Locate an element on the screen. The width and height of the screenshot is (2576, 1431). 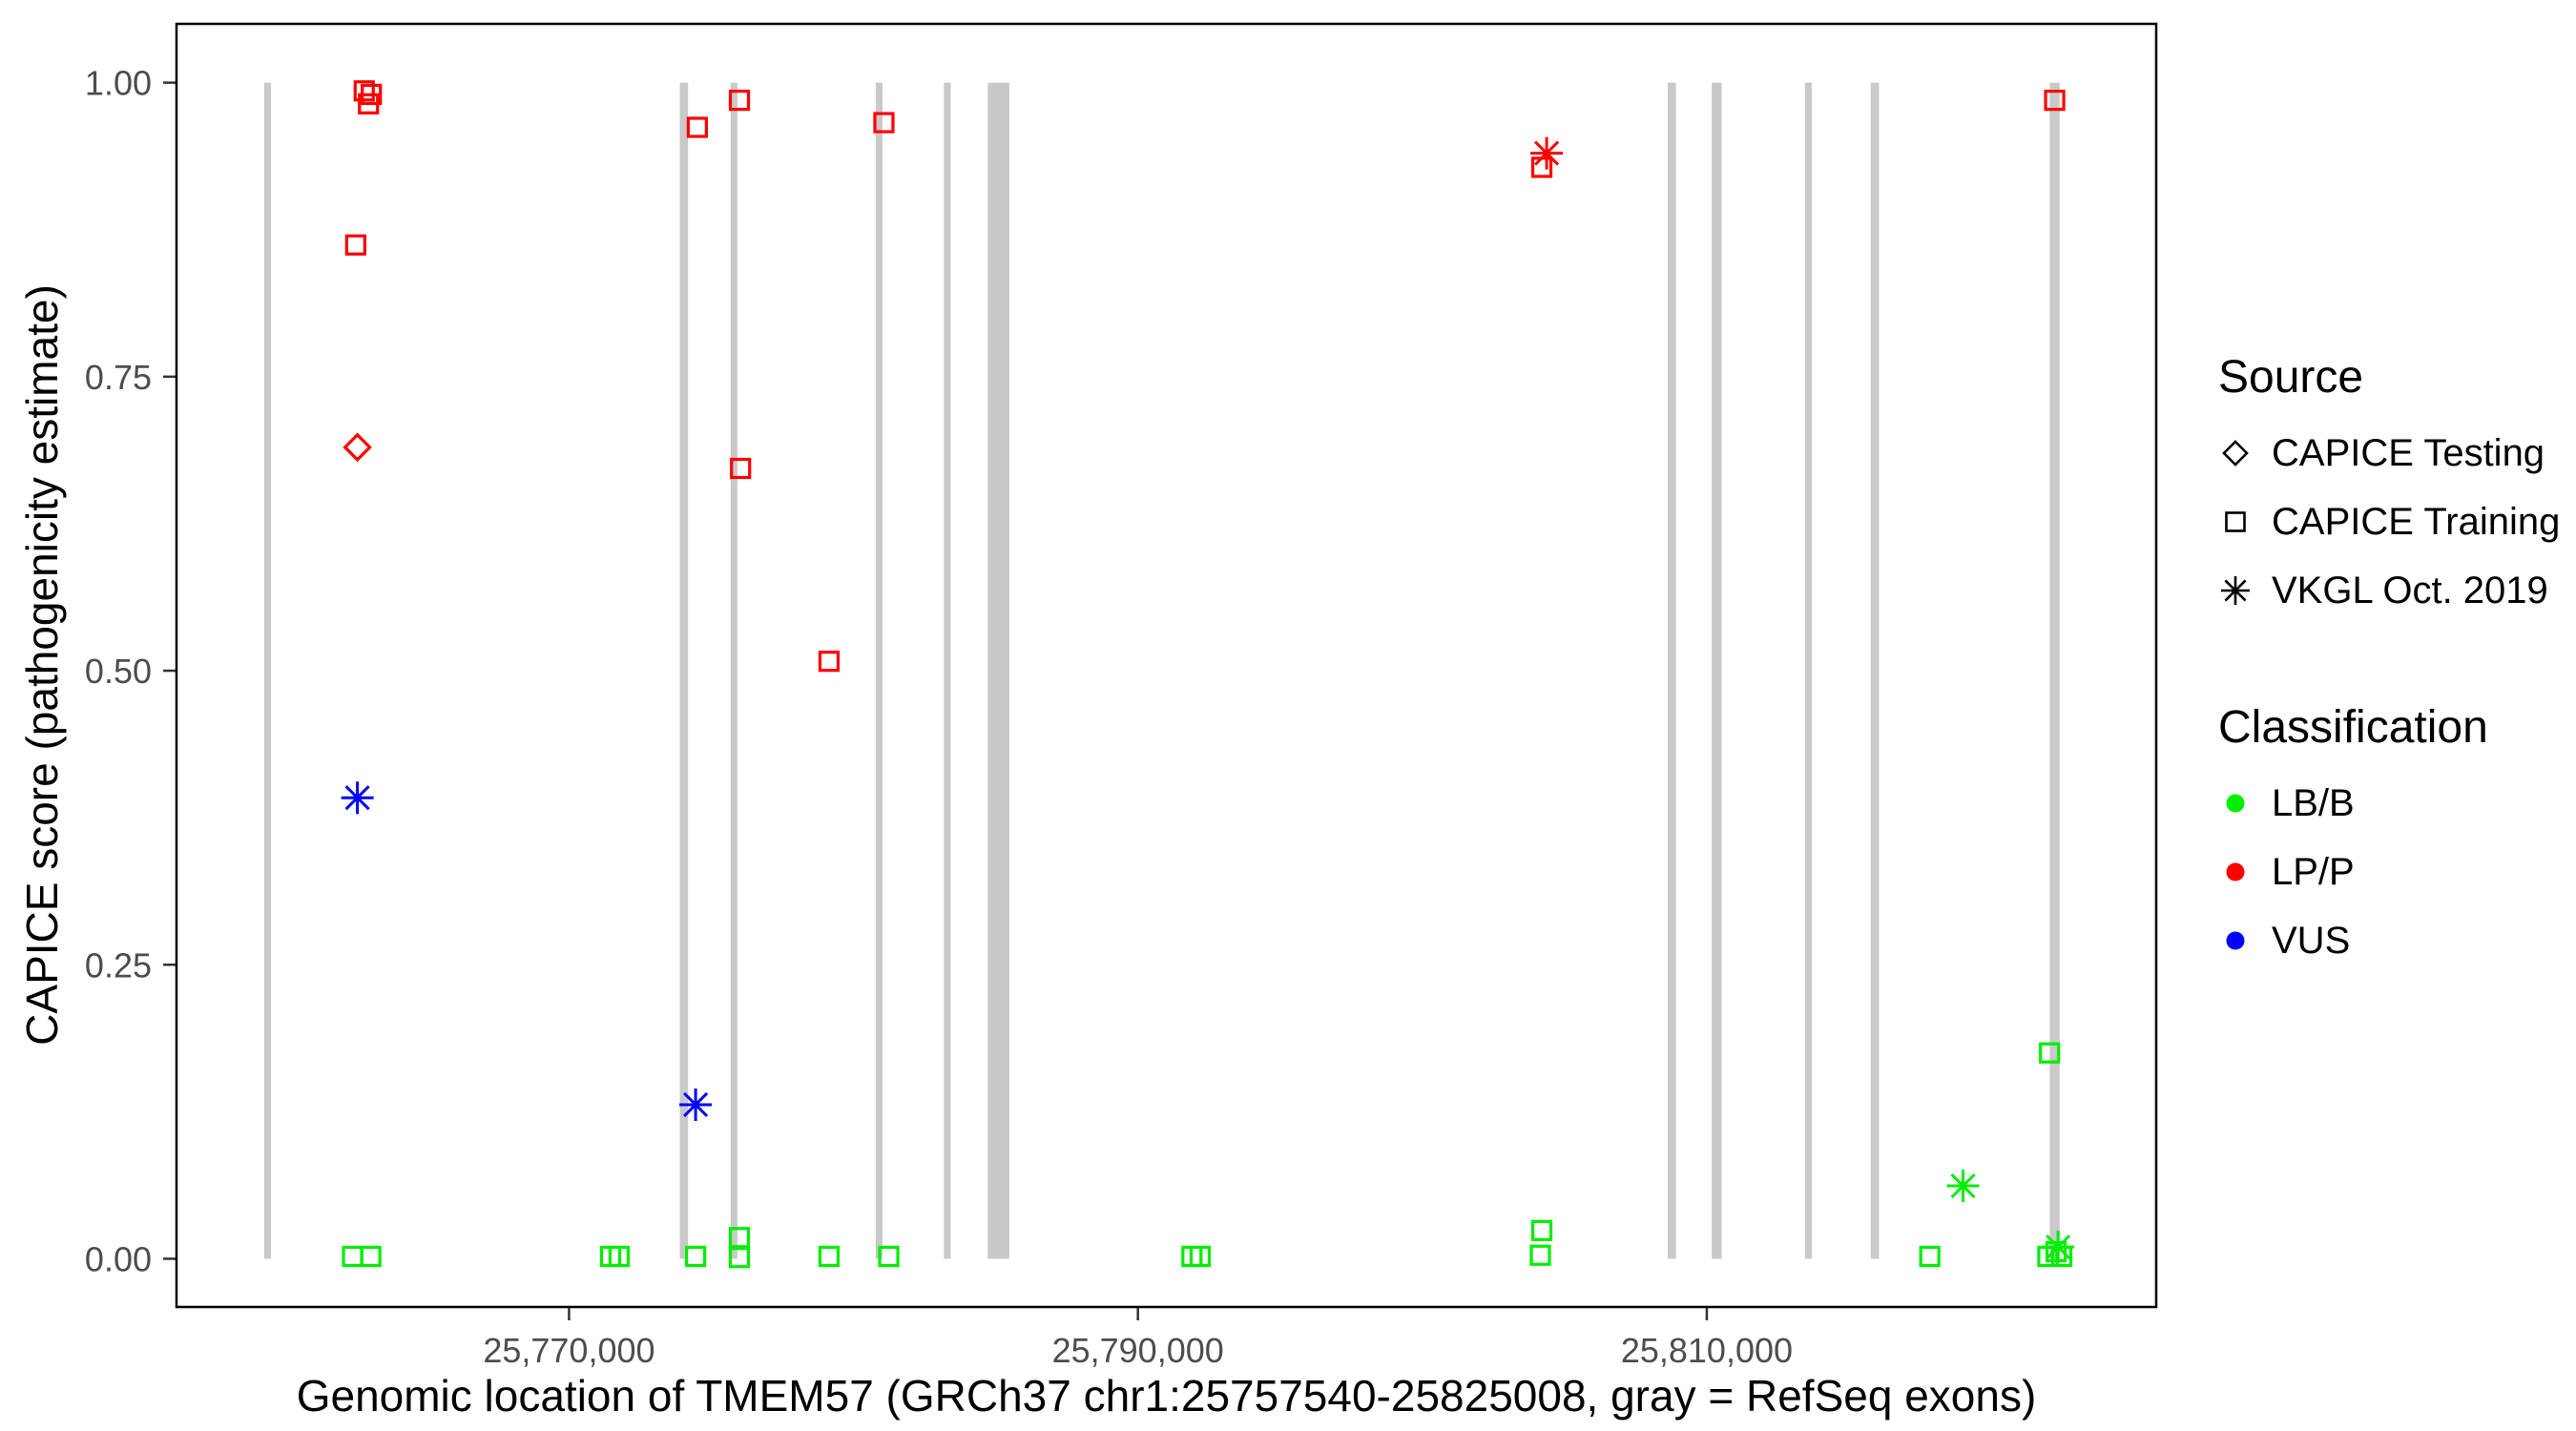
legend-title-classification: Classification is located at coordinates (2353, 727).